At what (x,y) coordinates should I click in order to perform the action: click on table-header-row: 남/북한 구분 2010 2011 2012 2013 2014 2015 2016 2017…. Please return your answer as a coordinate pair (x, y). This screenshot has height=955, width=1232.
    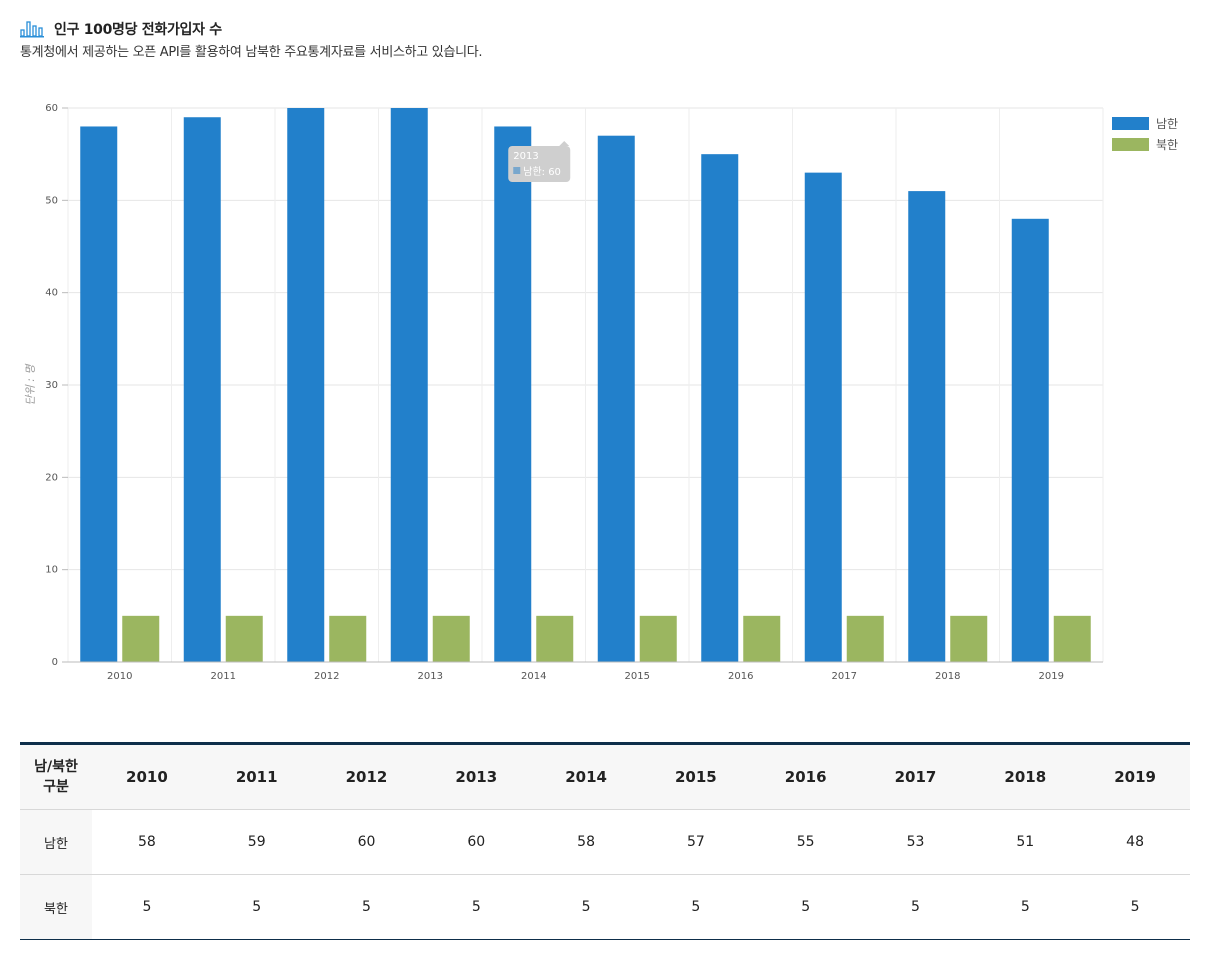
    Looking at the image, I should click on (605, 776).